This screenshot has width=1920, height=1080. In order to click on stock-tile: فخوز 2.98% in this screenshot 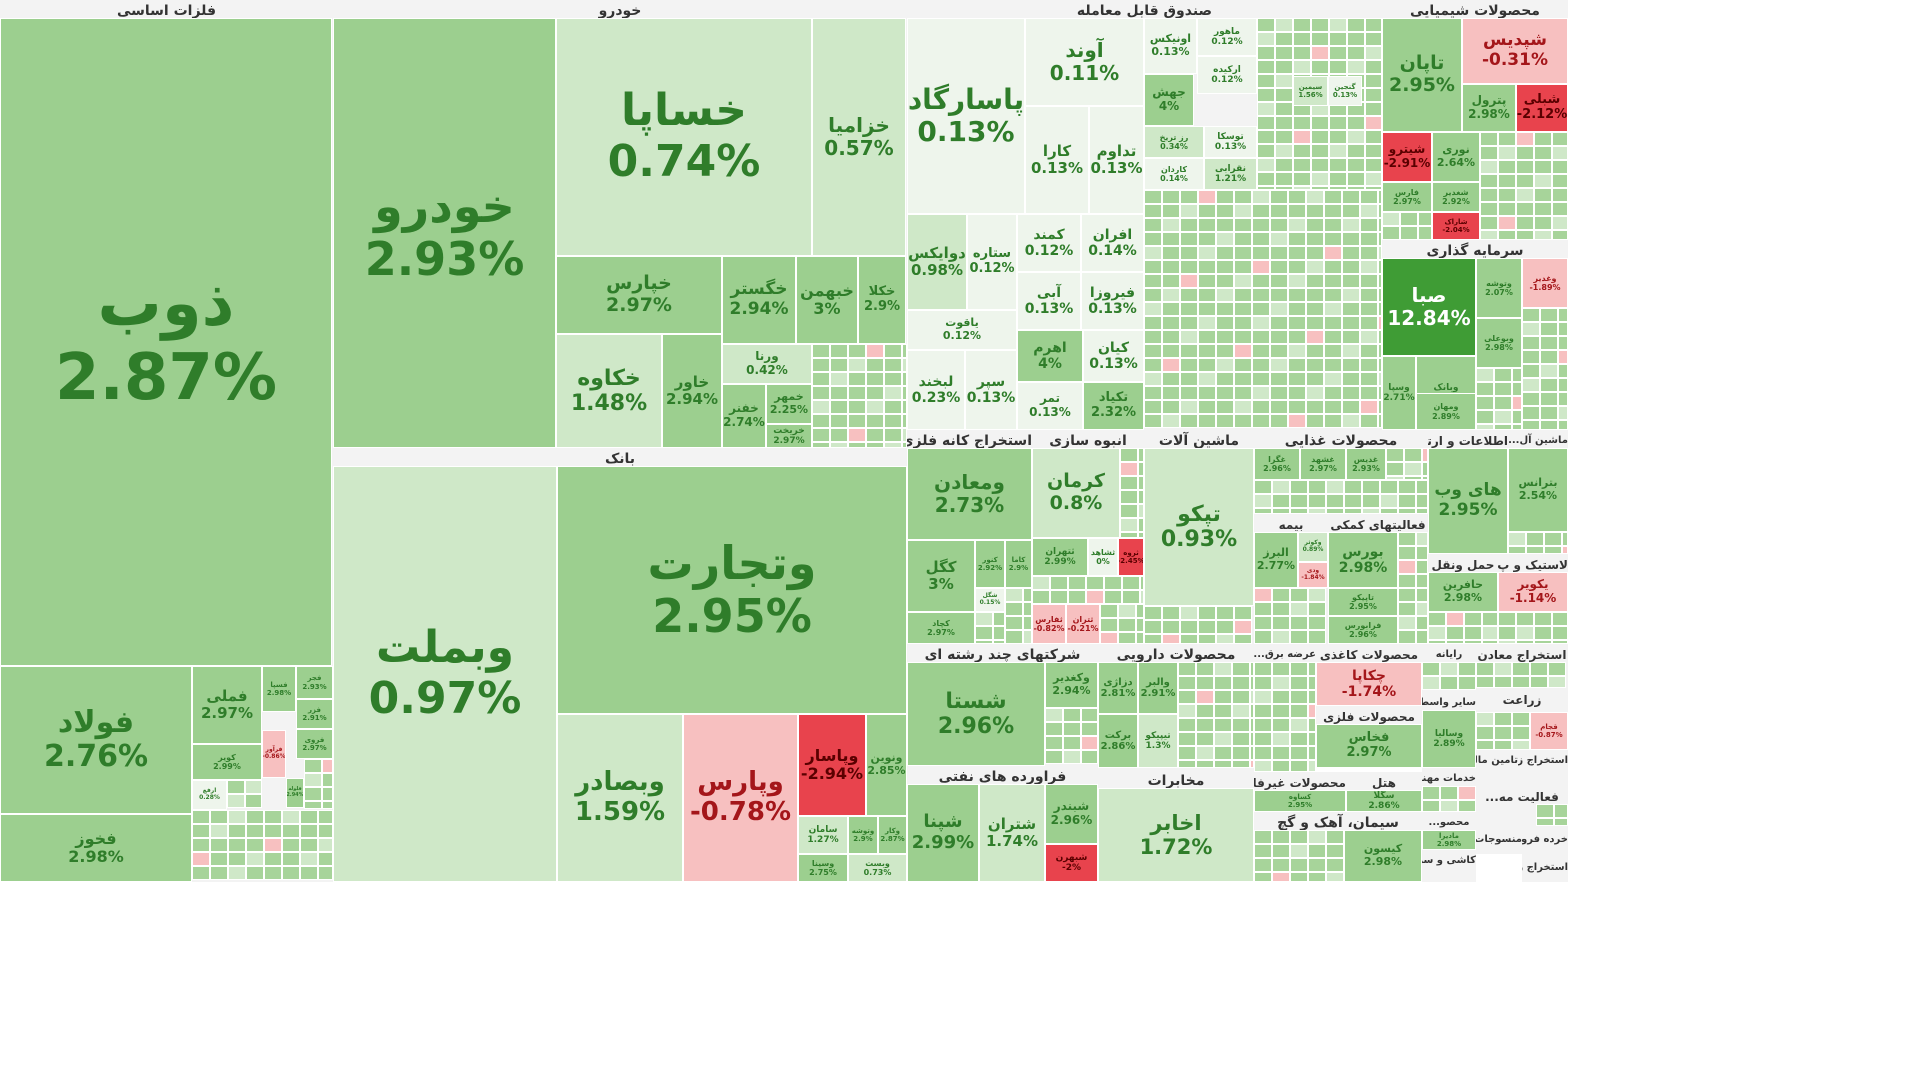, I will do `click(96, 848)`.